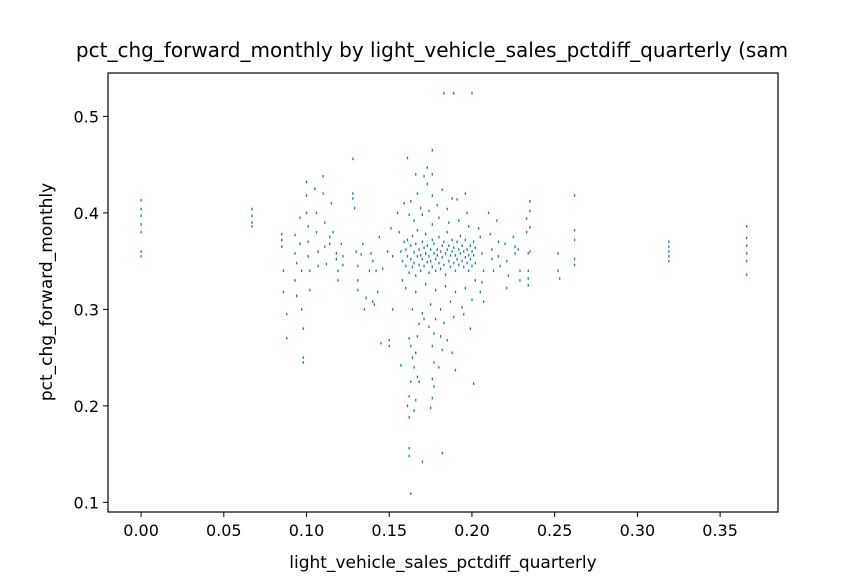 The width and height of the screenshot is (864, 576). I want to click on x-axis-ticks: 0.00 0.05 0.10 0.15 0.20 0.25 0.30 0.35, so click(430, 526).